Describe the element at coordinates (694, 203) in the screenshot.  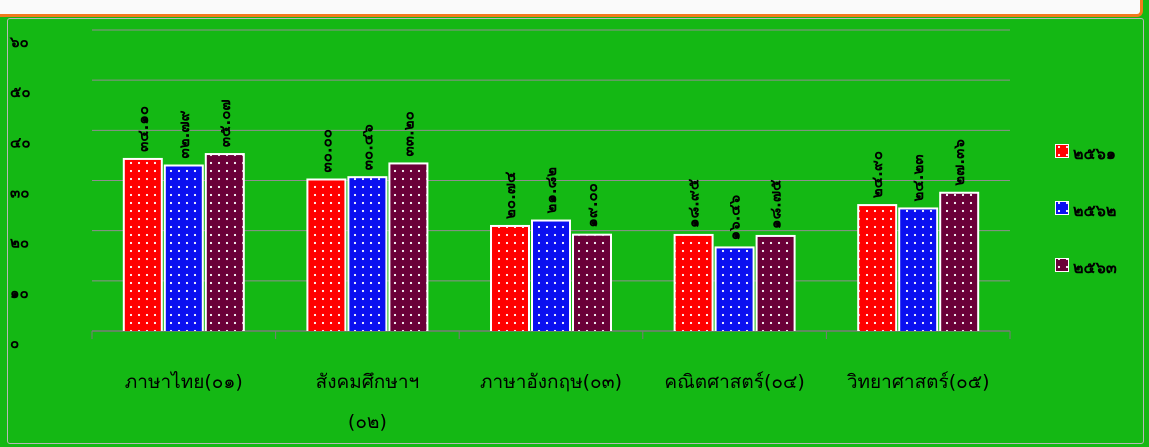
I see `data-label: ๑๘.๙๕` at that location.